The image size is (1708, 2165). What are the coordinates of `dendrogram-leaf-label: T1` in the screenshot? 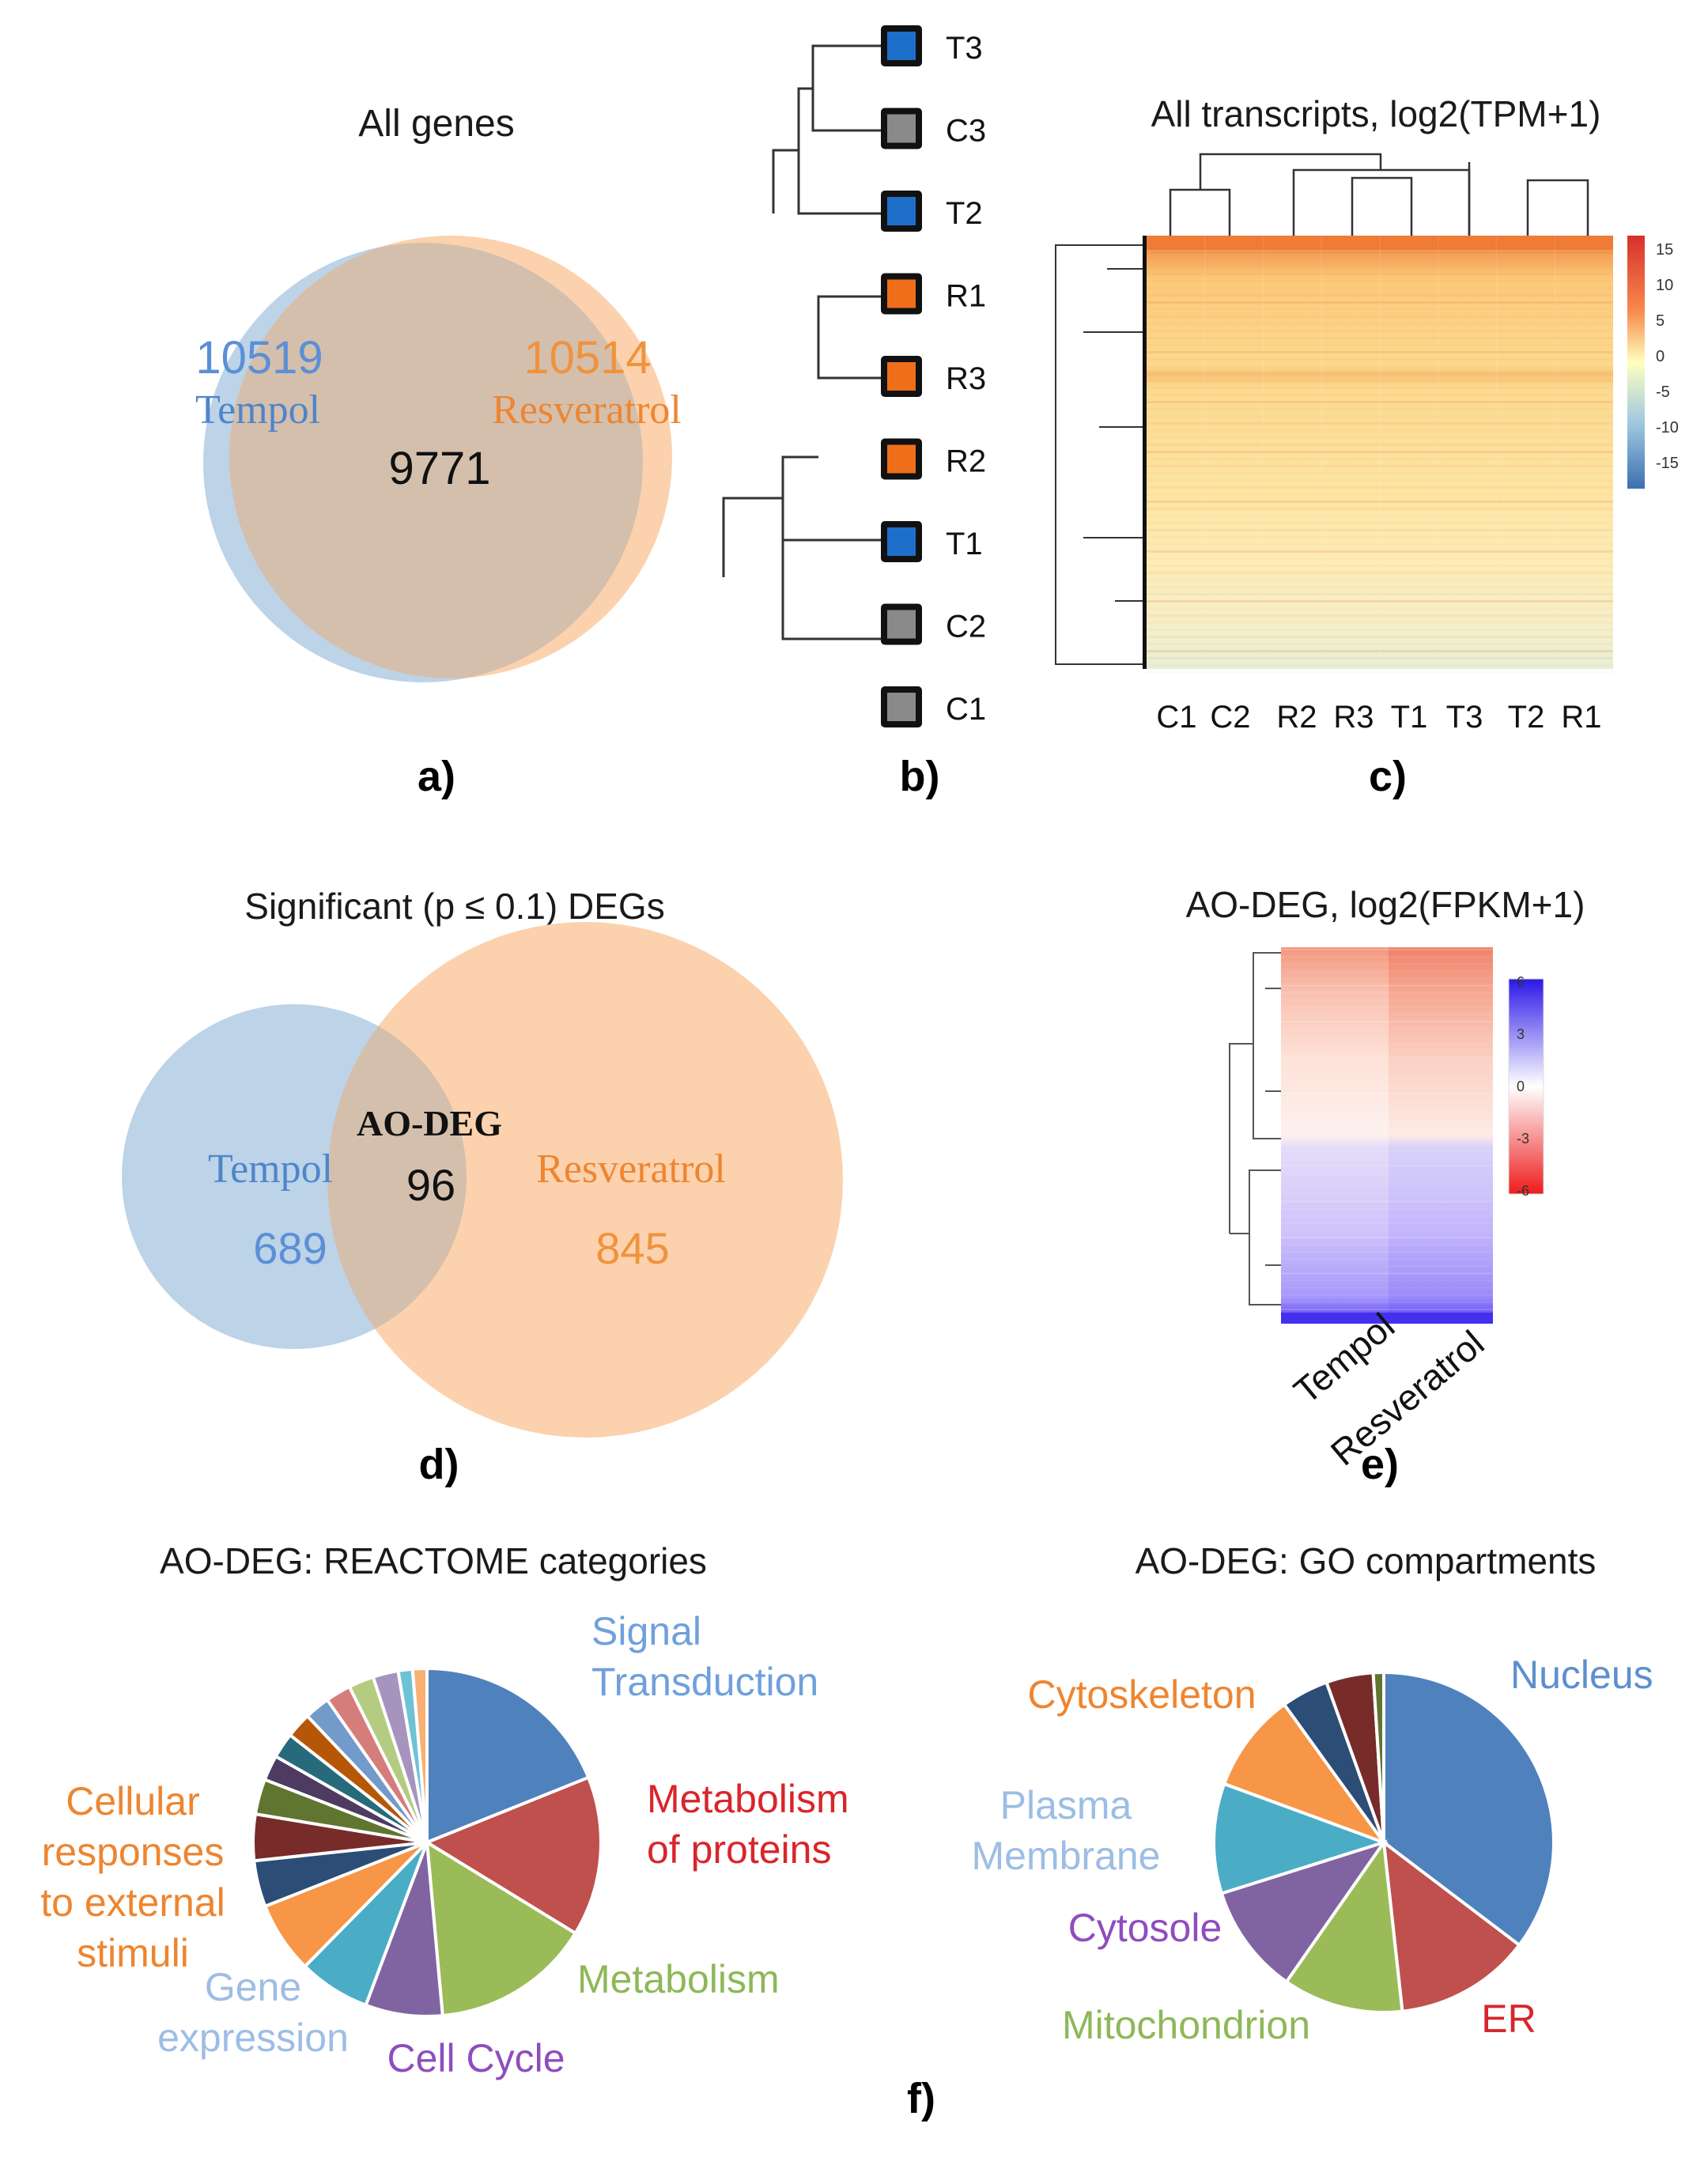 It's located at (964, 544).